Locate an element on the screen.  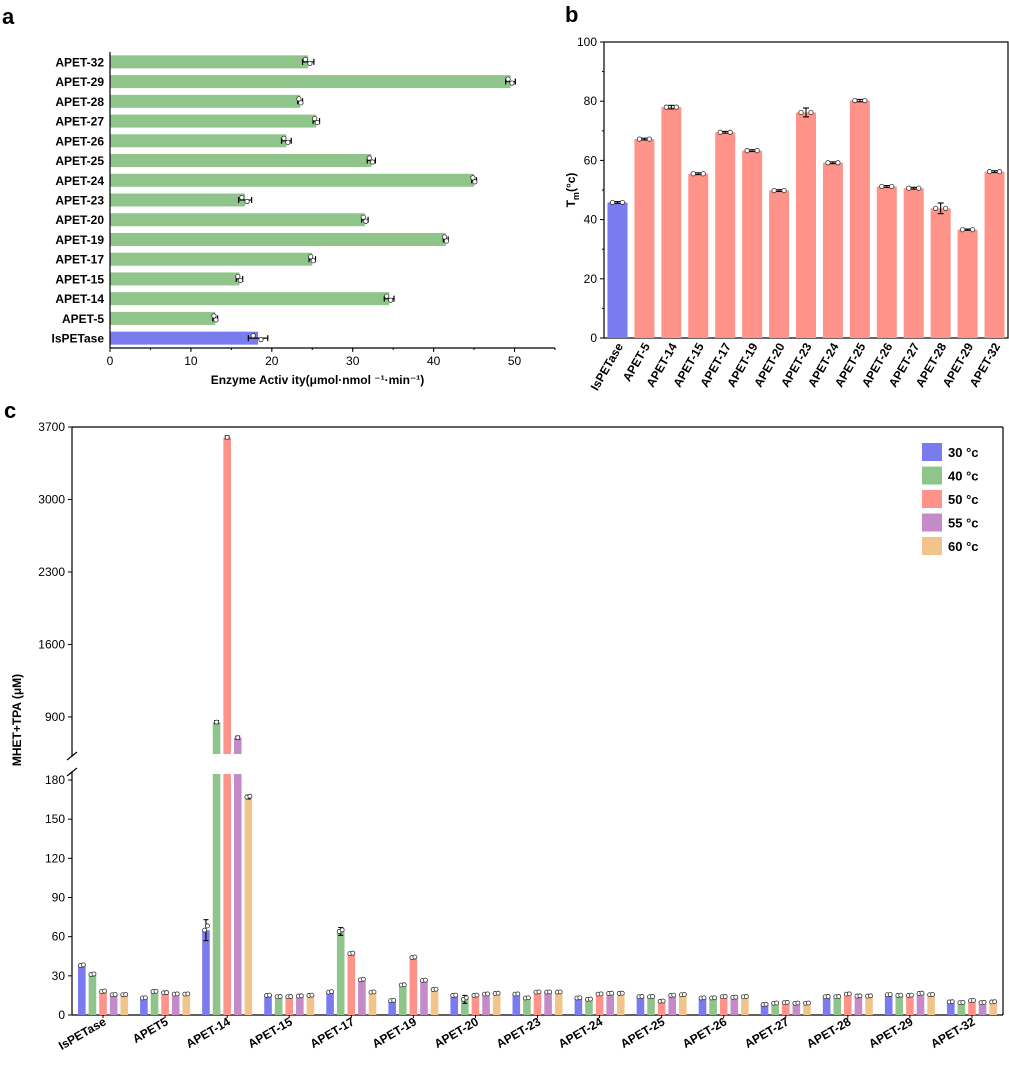
b-y-tick-label-1: 20 is located at coordinates (591, 279).